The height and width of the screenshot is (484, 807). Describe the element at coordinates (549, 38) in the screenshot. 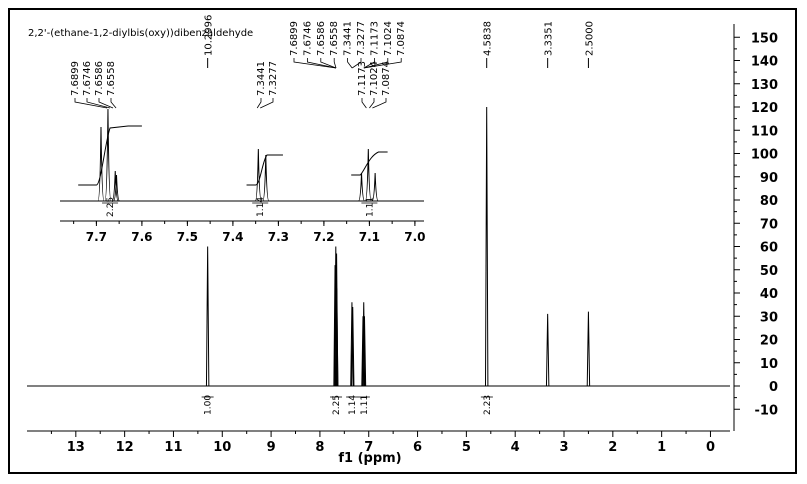

I see `peak-label: 3.3351` at that location.